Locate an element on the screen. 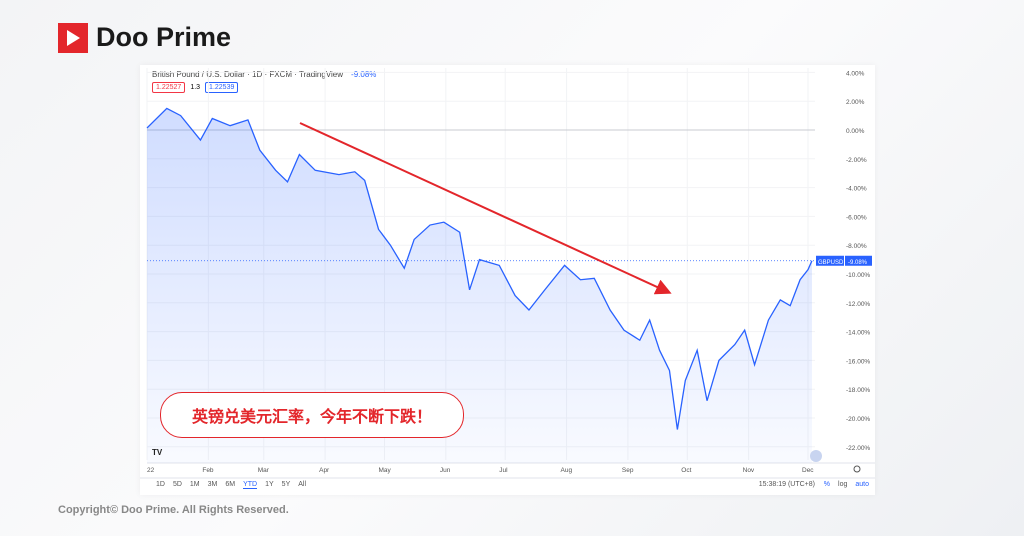  spread: 1.3 is located at coordinates (195, 87).